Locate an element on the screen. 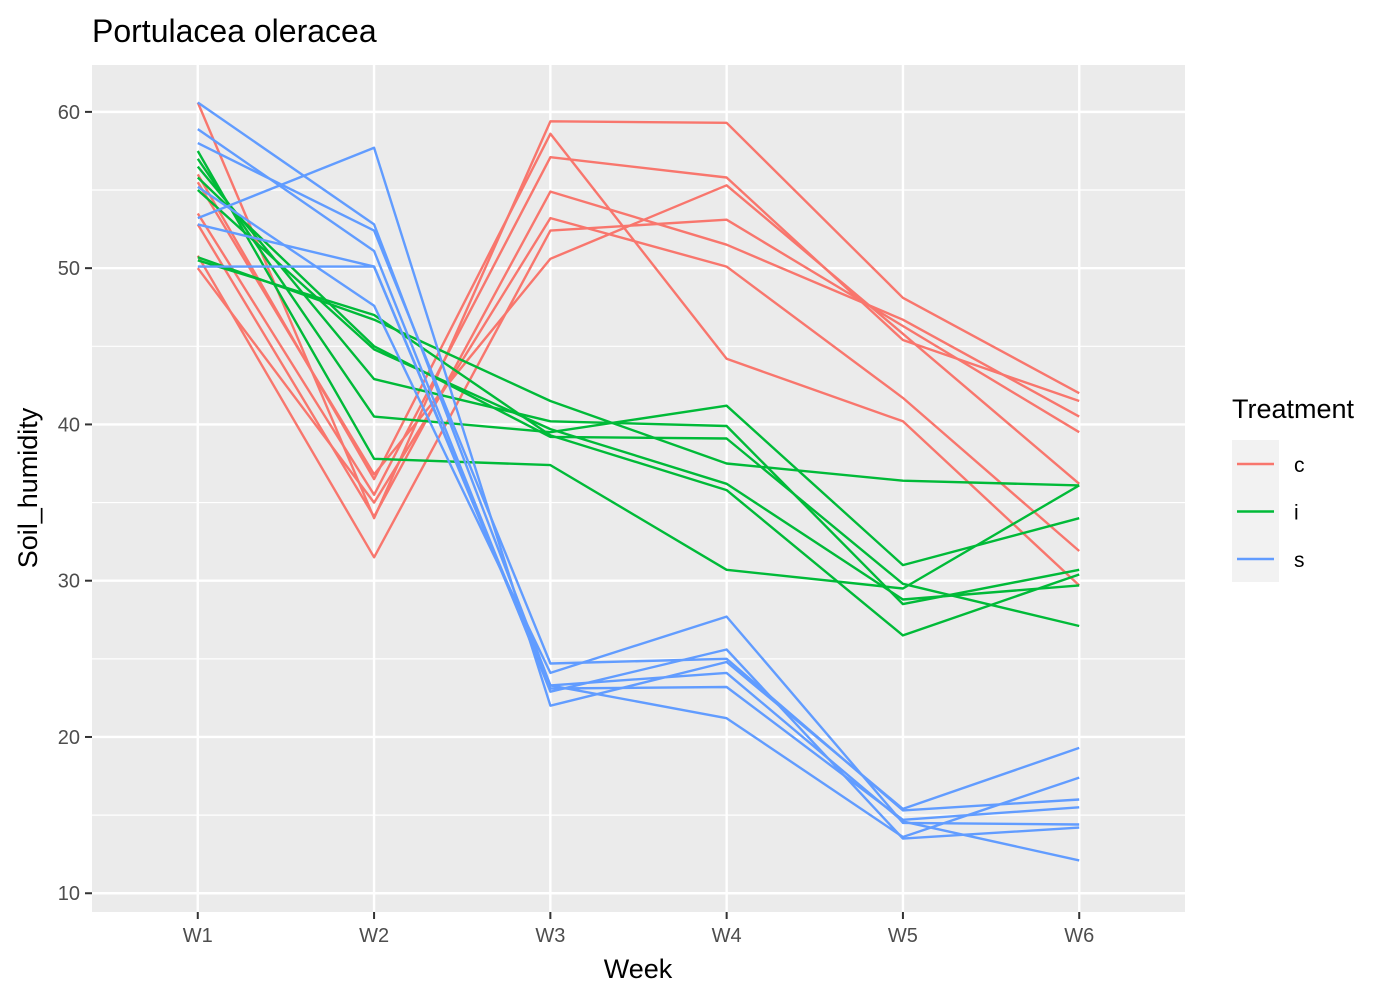 This screenshot has width=1400, height=1000. legend-title: Treatment is located at coordinates (1293, 409).